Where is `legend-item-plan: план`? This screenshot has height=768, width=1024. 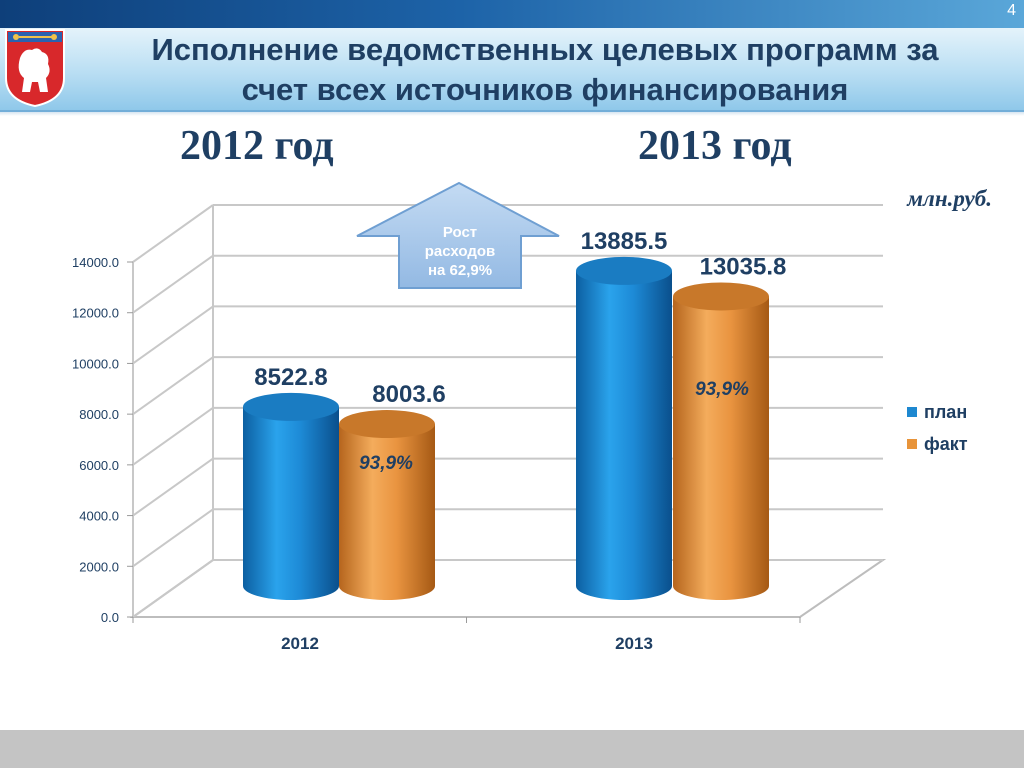 legend-item-plan: план is located at coordinates (937, 412).